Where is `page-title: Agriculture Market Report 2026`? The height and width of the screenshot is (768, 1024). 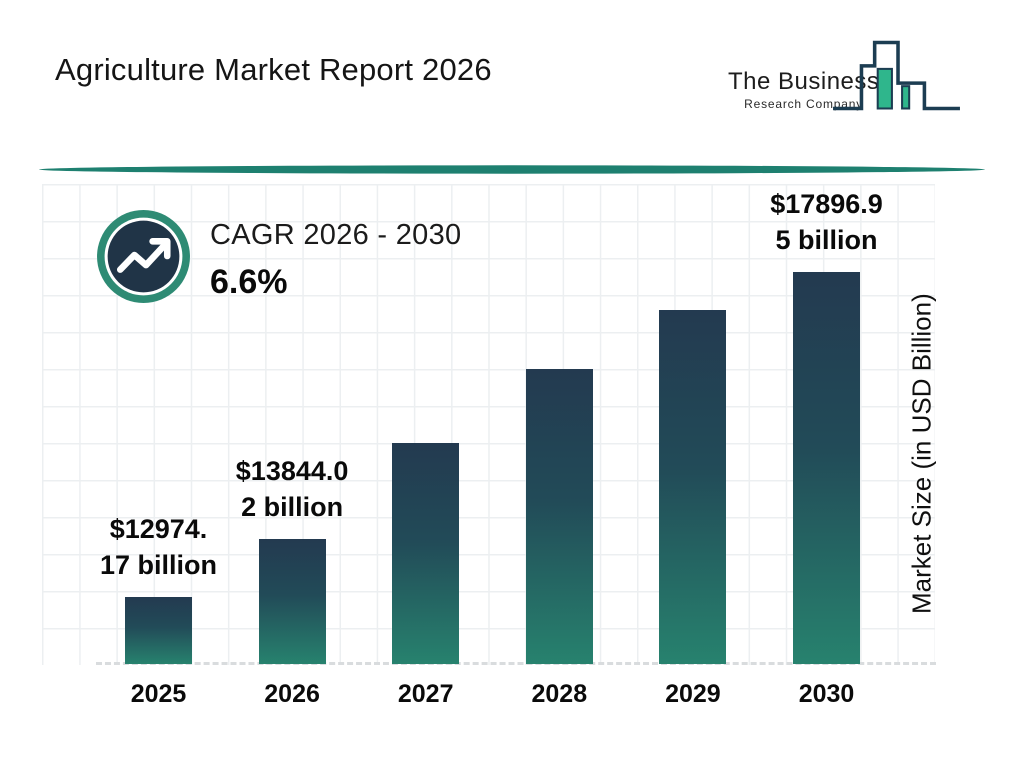
page-title: Agriculture Market Report 2026 is located at coordinates (273, 69).